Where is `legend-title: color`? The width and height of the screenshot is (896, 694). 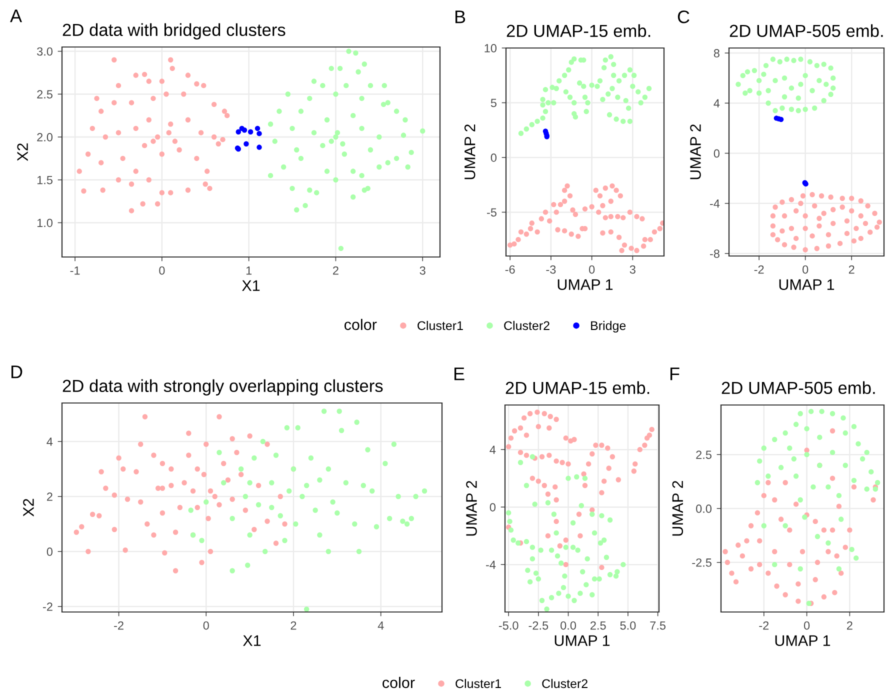
legend-title: color is located at coordinates (360, 324).